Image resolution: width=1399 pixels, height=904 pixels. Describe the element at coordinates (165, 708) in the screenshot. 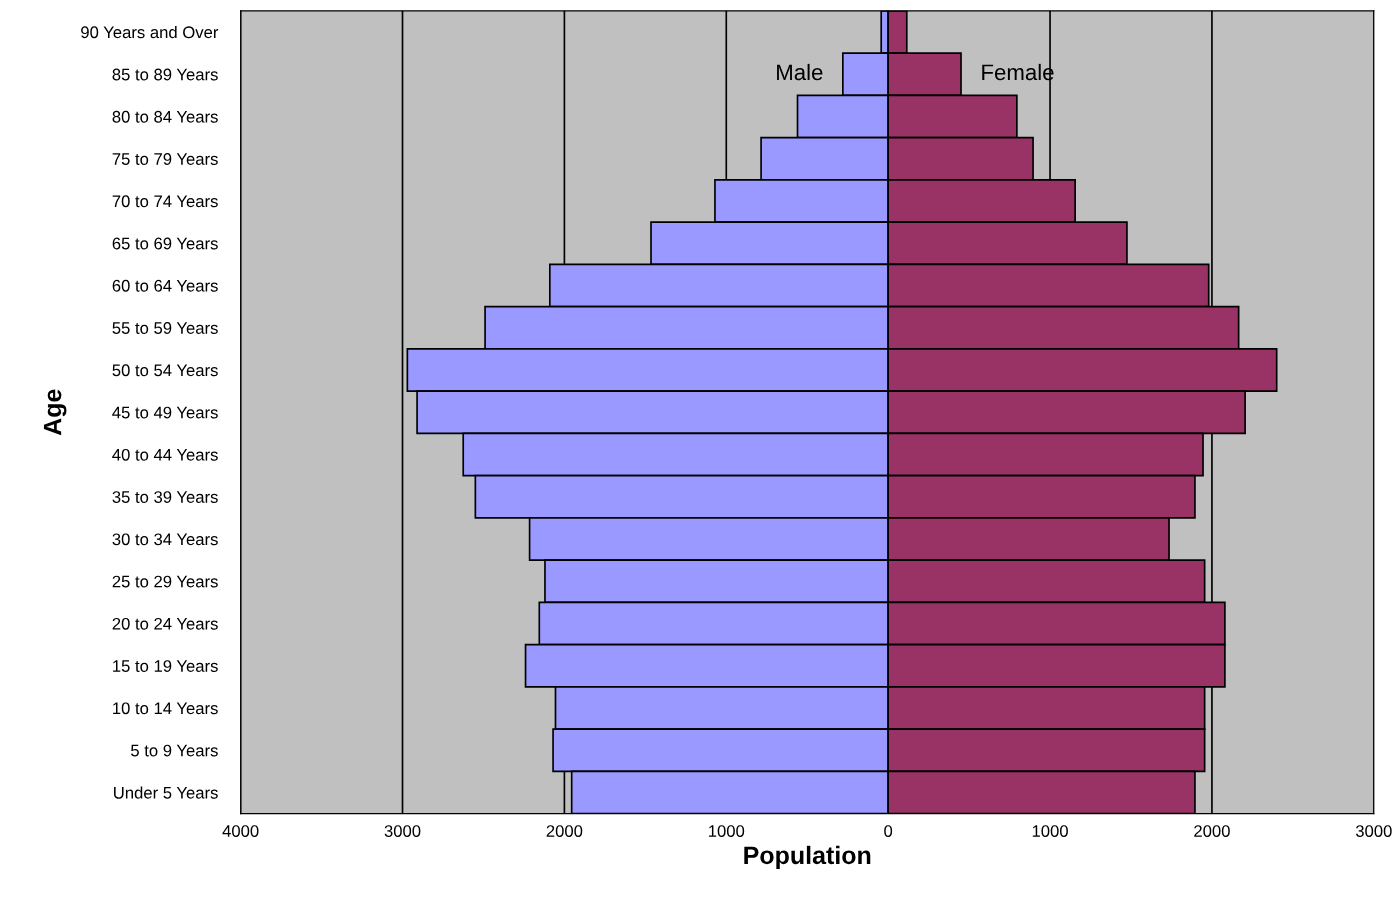

I see `y-tick-label: 10 to 14 Years` at that location.